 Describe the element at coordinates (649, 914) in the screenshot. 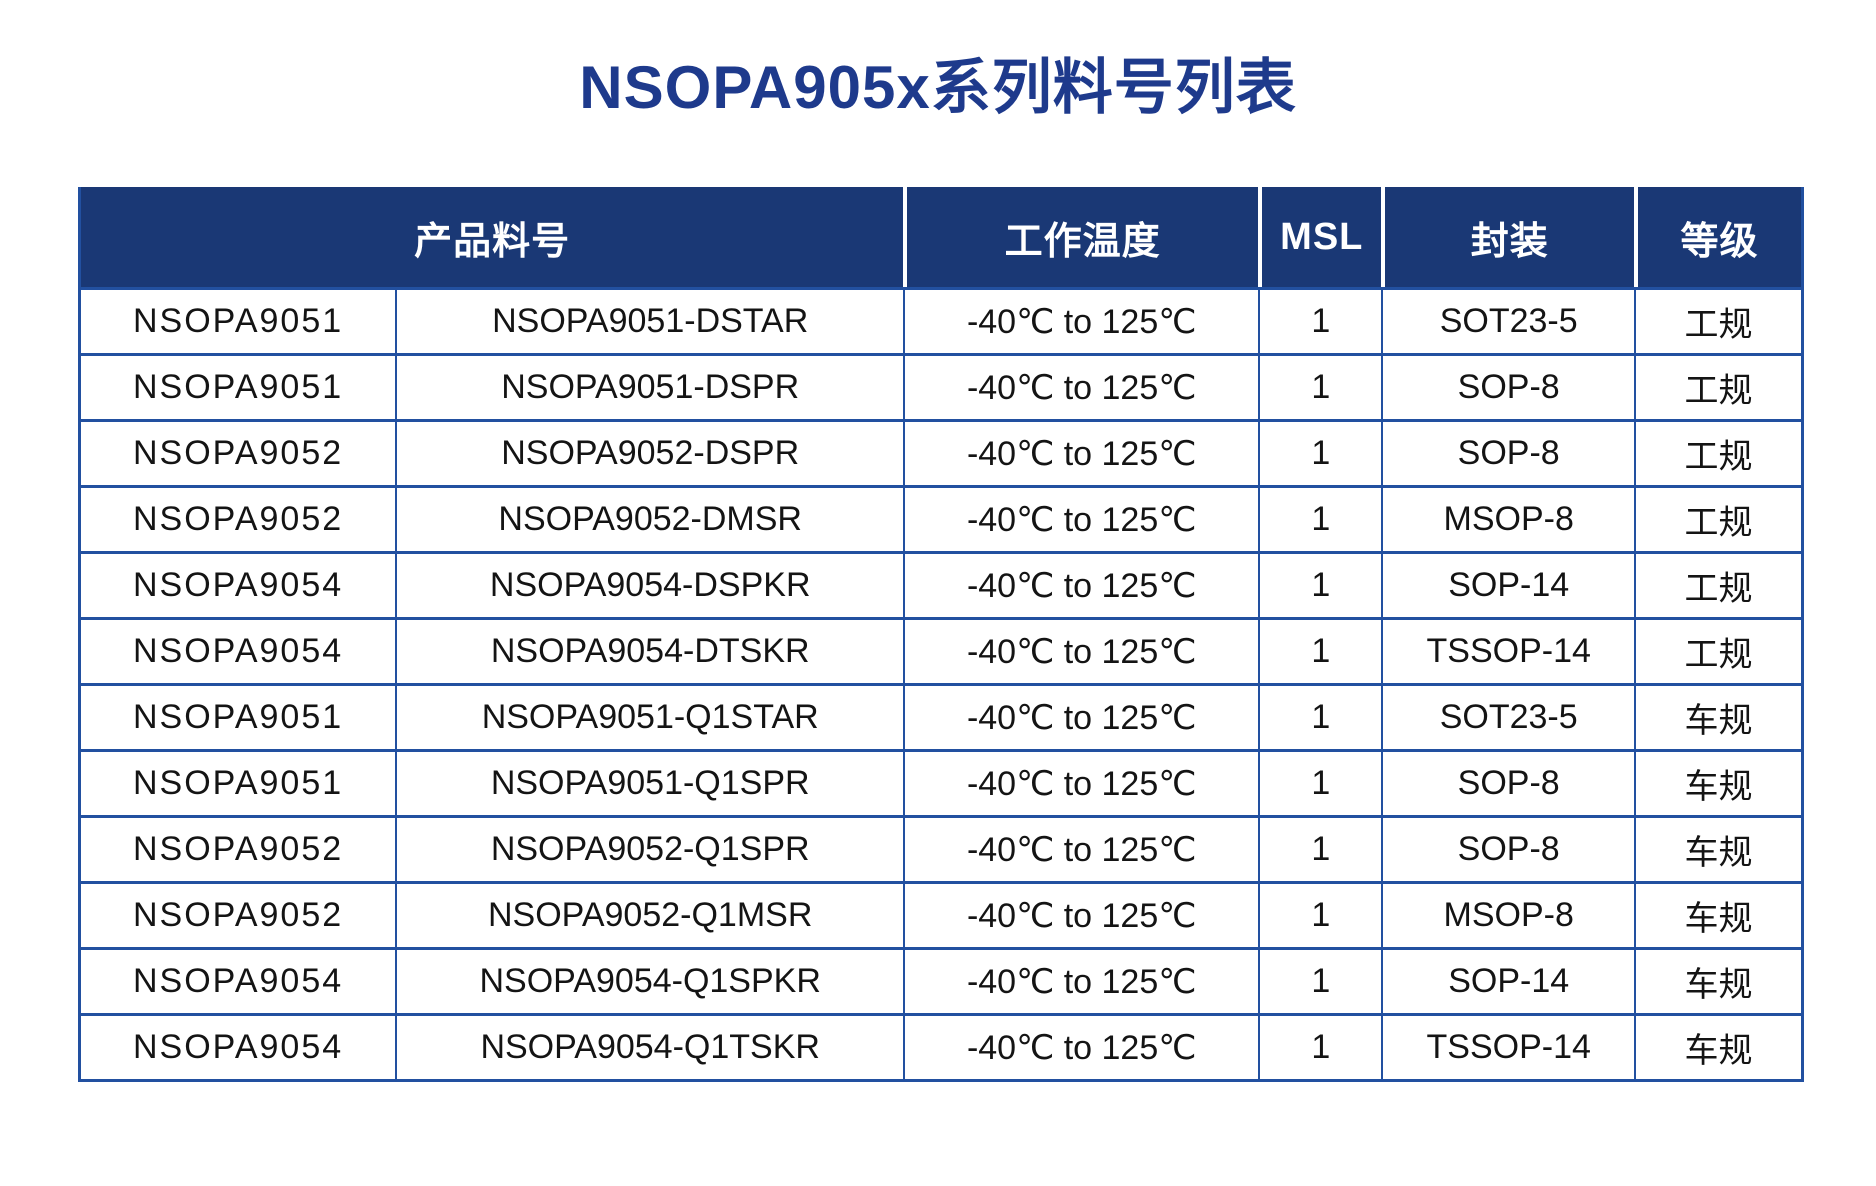

I see `cell-part-number: NSOPA9052-Q1MSR` at that location.